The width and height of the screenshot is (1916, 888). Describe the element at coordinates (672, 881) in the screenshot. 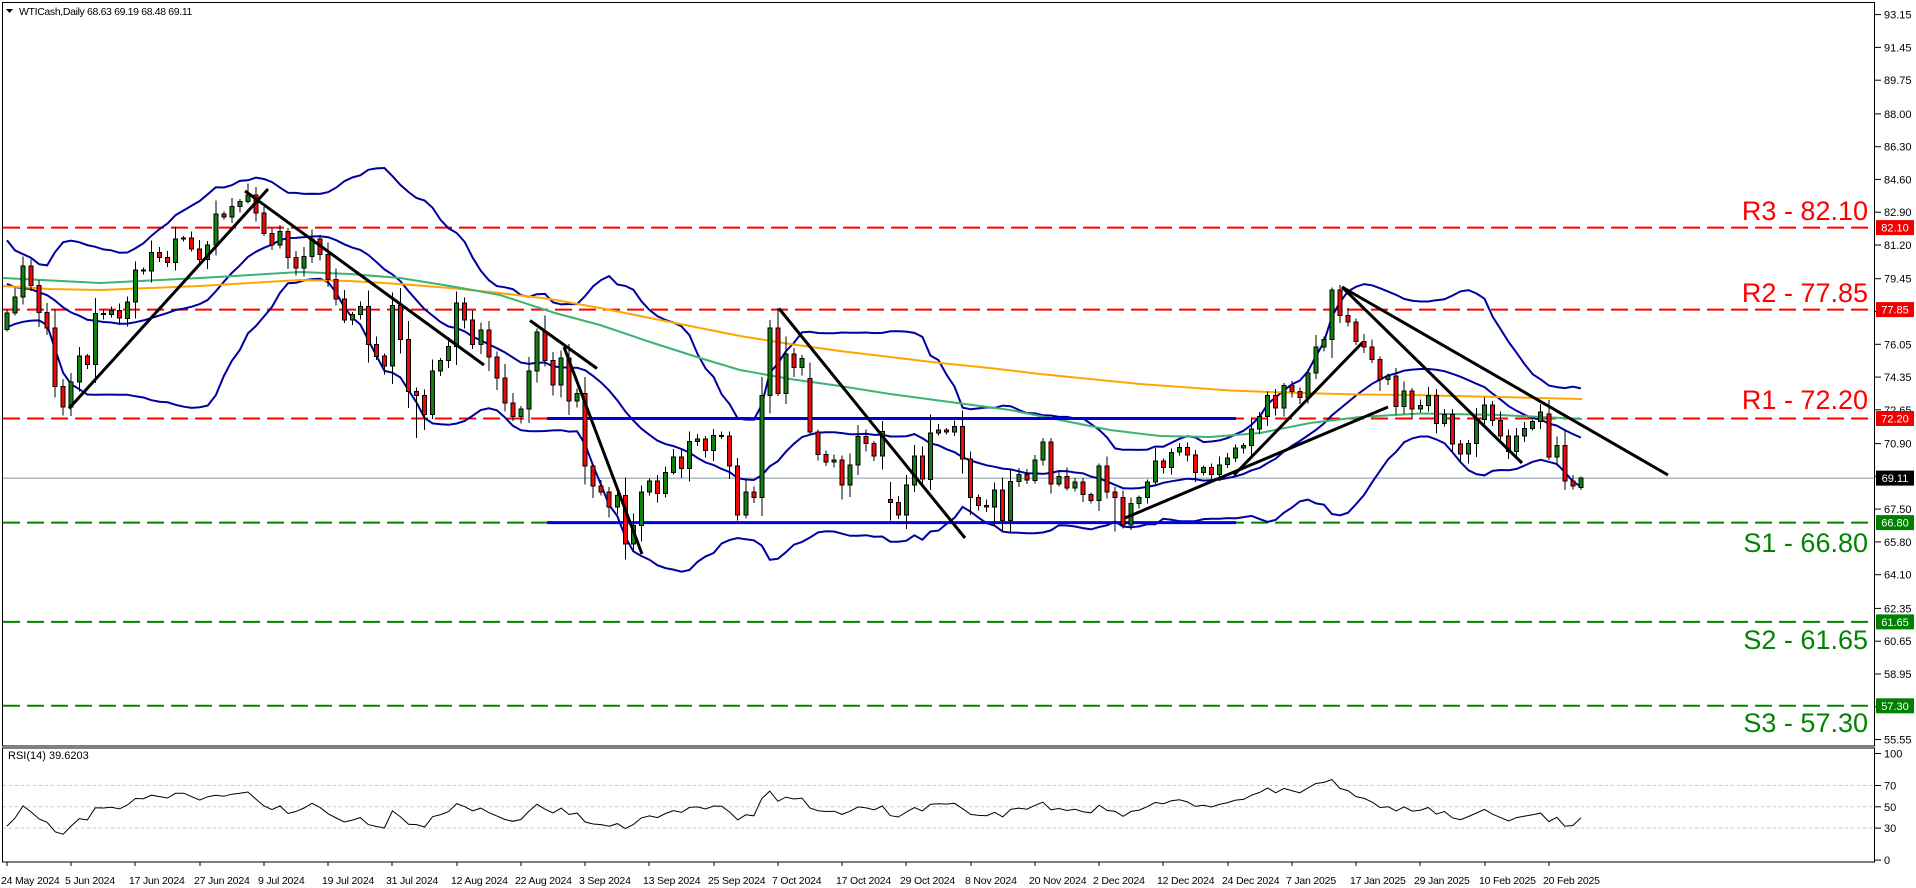

I see `svg-text: 13 Sep 2024` at that location.